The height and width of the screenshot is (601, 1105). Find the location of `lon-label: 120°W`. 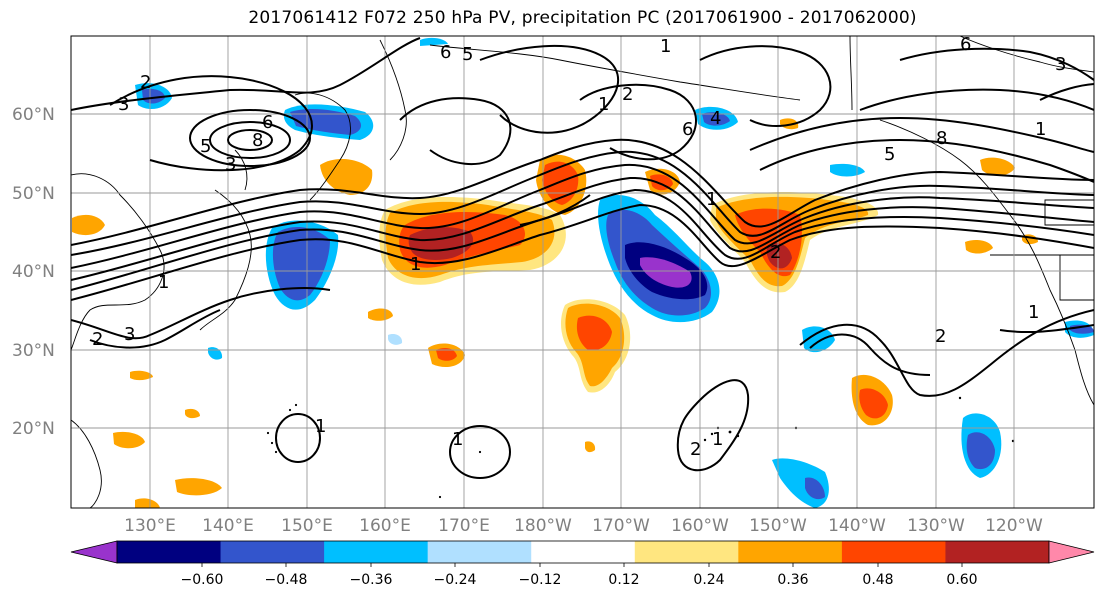

lon-label: 120°W is located at coordinates (1014, 526).